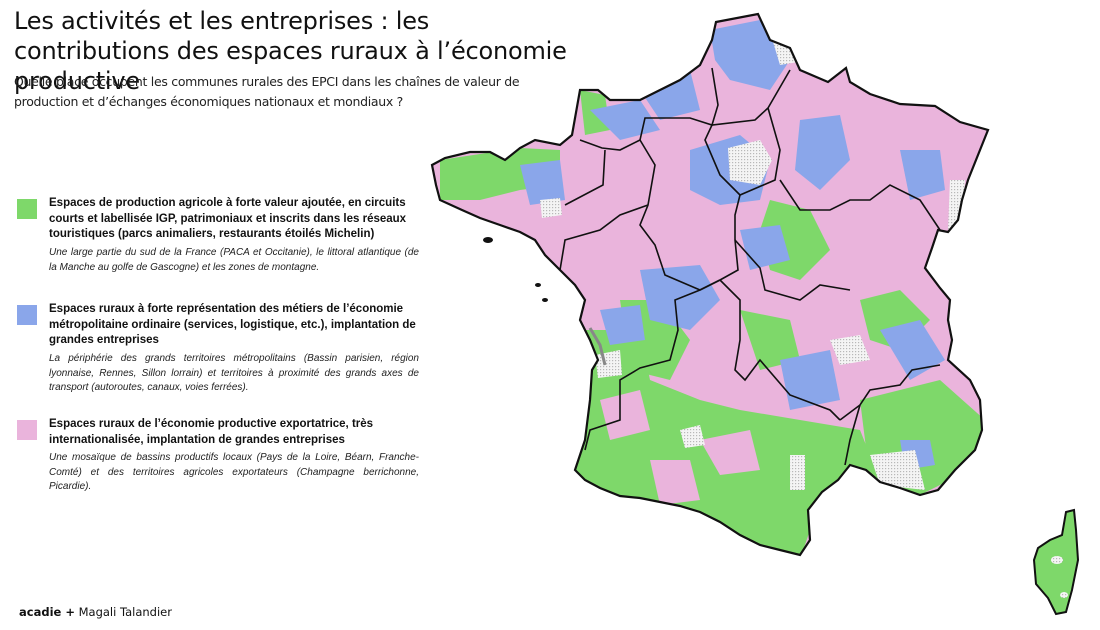 The width and height of the screenshot is (1100, 630). I want to click on corsica, so click(1056, 562).